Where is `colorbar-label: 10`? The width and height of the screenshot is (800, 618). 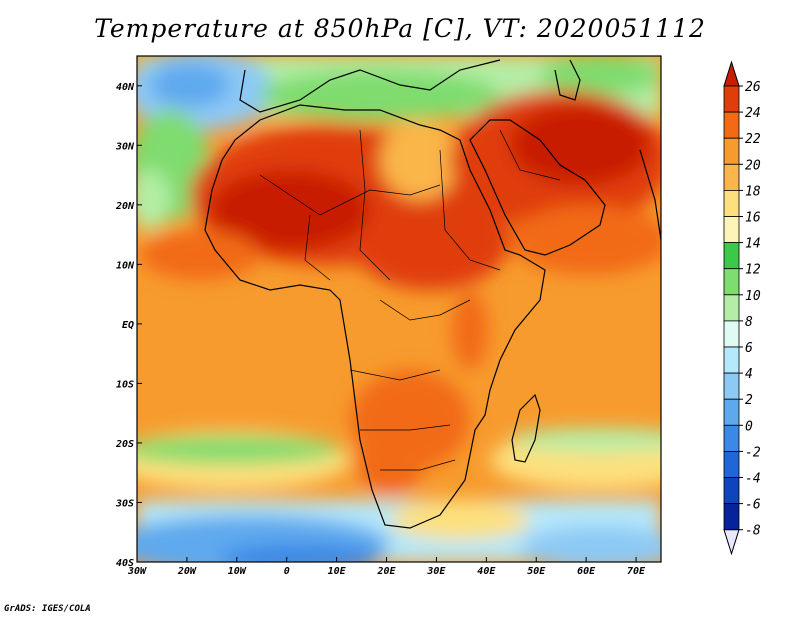
colorbar-label: 10 is located at coordinates (753, 296).